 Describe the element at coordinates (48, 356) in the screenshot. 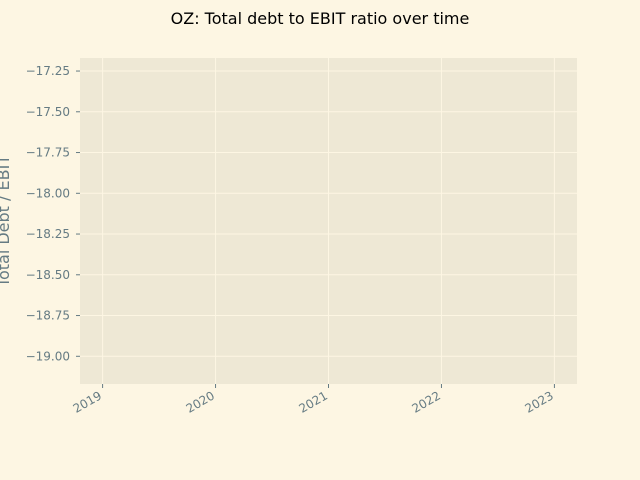

I see `y-tick-label: −19.00` at that location.